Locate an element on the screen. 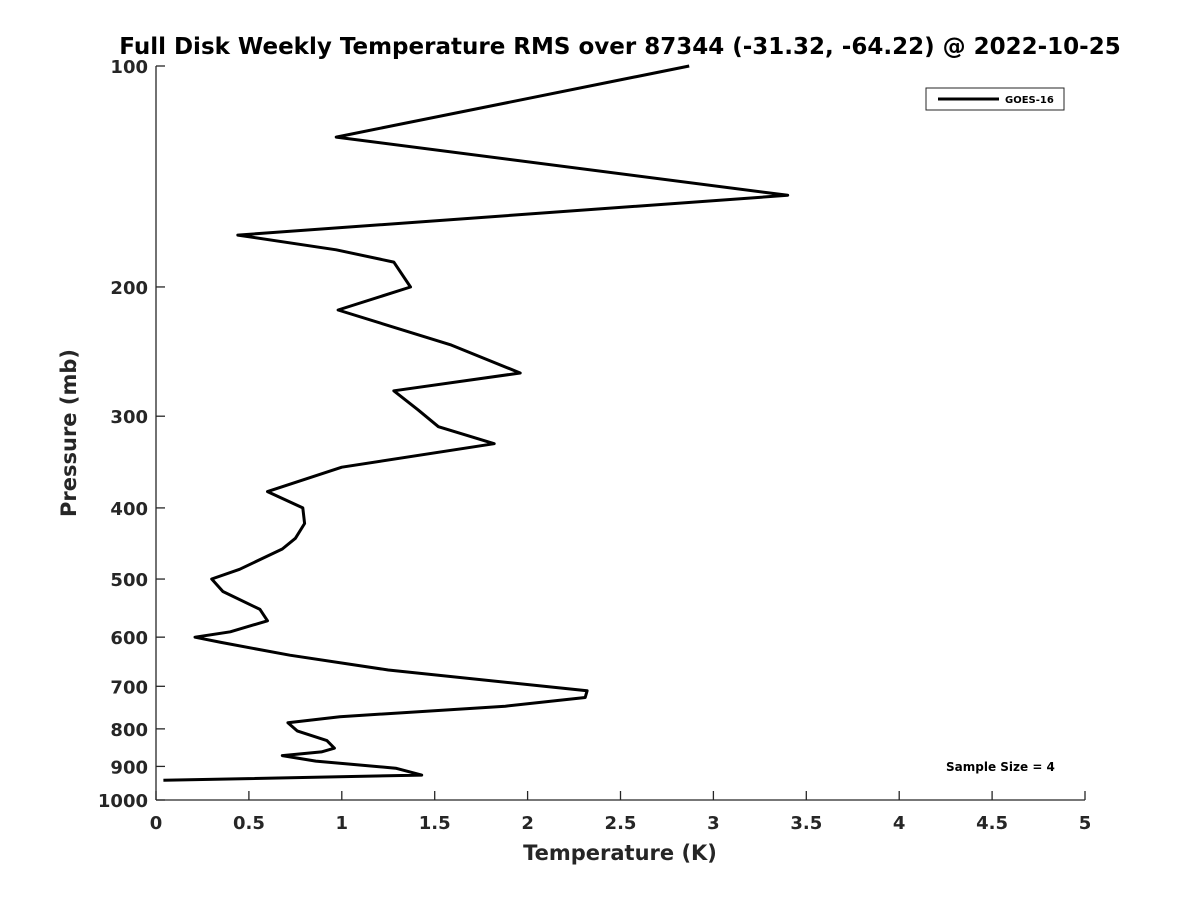  x-tick-label: 0.5 is located at coordinates (249, 823).